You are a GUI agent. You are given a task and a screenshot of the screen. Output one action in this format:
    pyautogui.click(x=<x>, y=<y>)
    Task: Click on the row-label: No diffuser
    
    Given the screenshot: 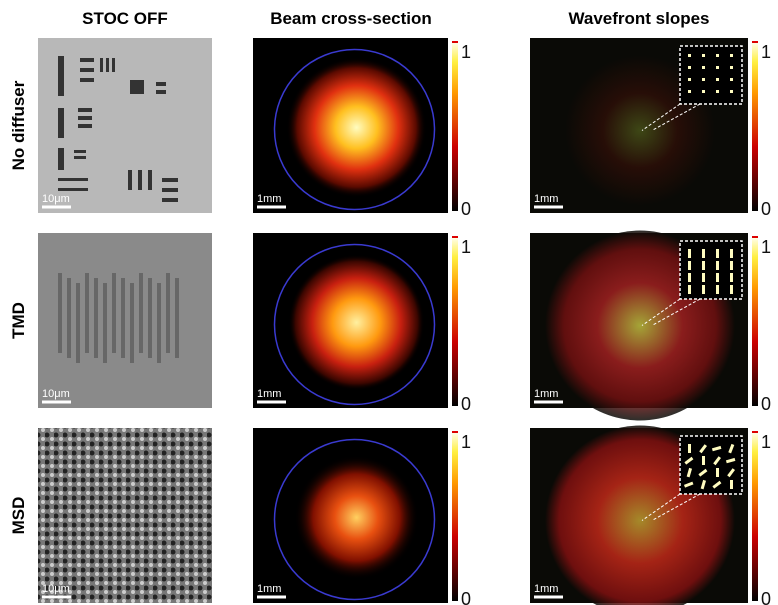 What is the action you would take?
    pyautogui.click(x=18, y=125)
    